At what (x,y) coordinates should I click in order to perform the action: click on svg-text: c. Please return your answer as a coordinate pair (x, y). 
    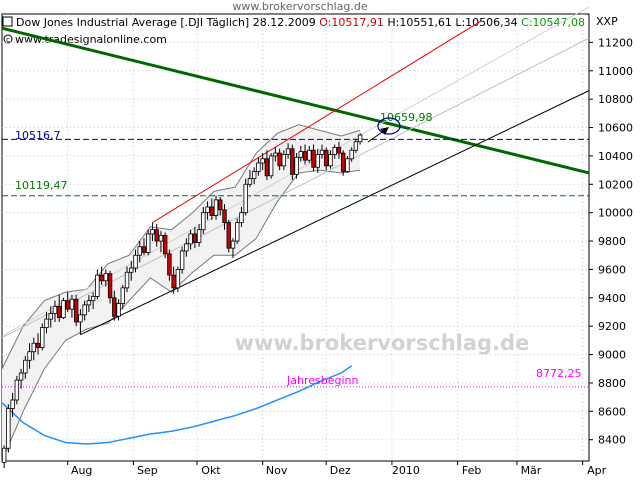
    Looking at the image, I should click on (8, 40).